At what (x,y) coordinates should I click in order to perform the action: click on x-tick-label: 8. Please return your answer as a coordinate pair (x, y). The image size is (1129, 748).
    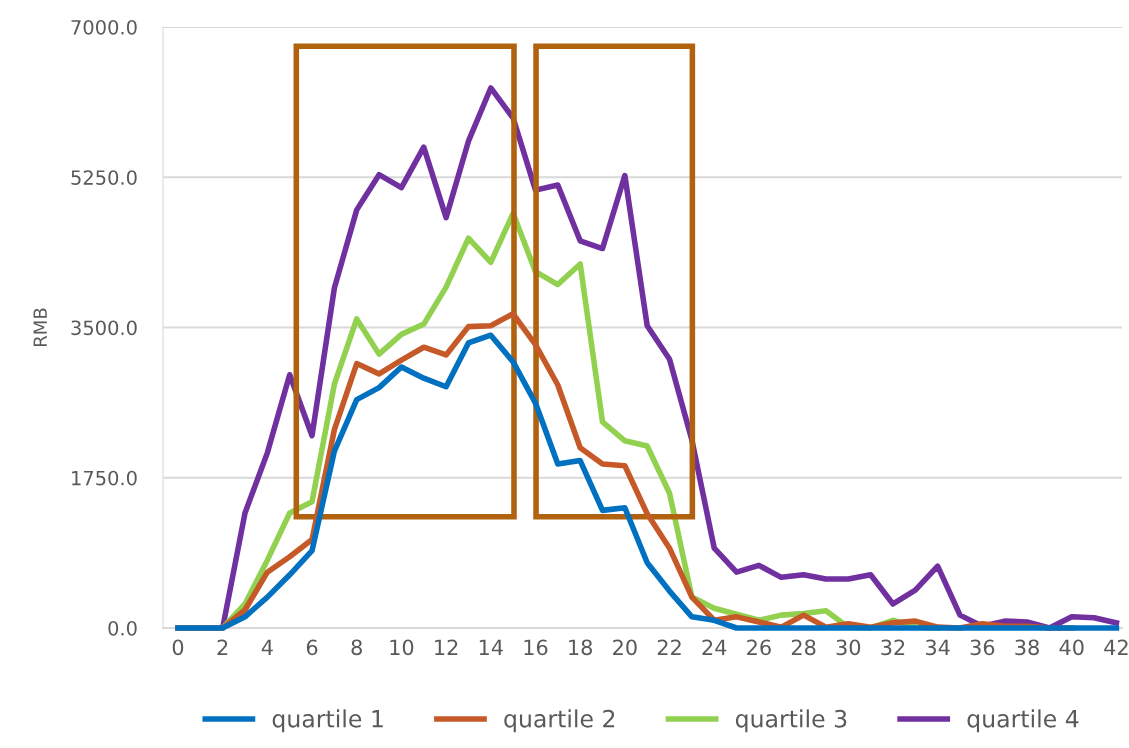
    Looking at the image, I should click on (356, 647).